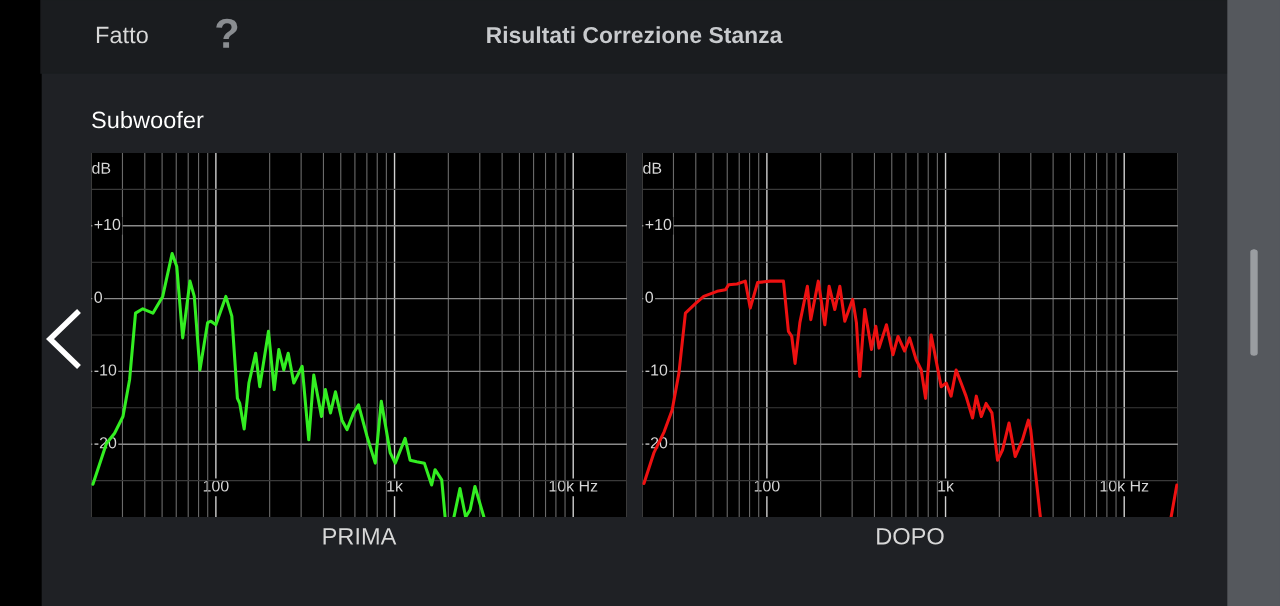 The width and height of the screenshot is (1280, 606). Describe the element at coordinates (148, 120) in the screenshot. I see `chart-subtitle: Subwoofer` at that location.